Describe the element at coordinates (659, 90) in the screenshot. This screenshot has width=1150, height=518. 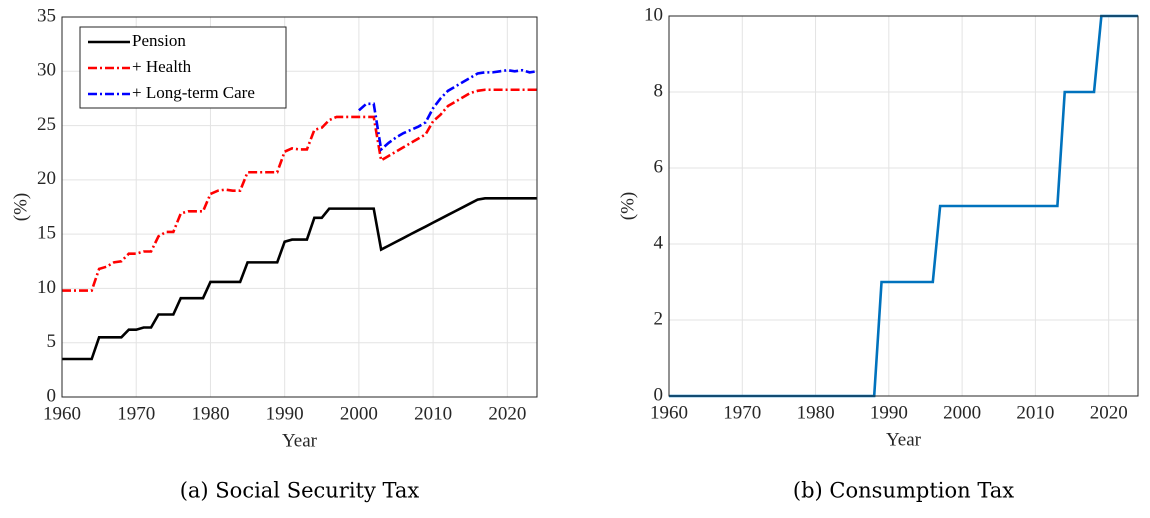
I see `y-tick-label: 8` at that location.